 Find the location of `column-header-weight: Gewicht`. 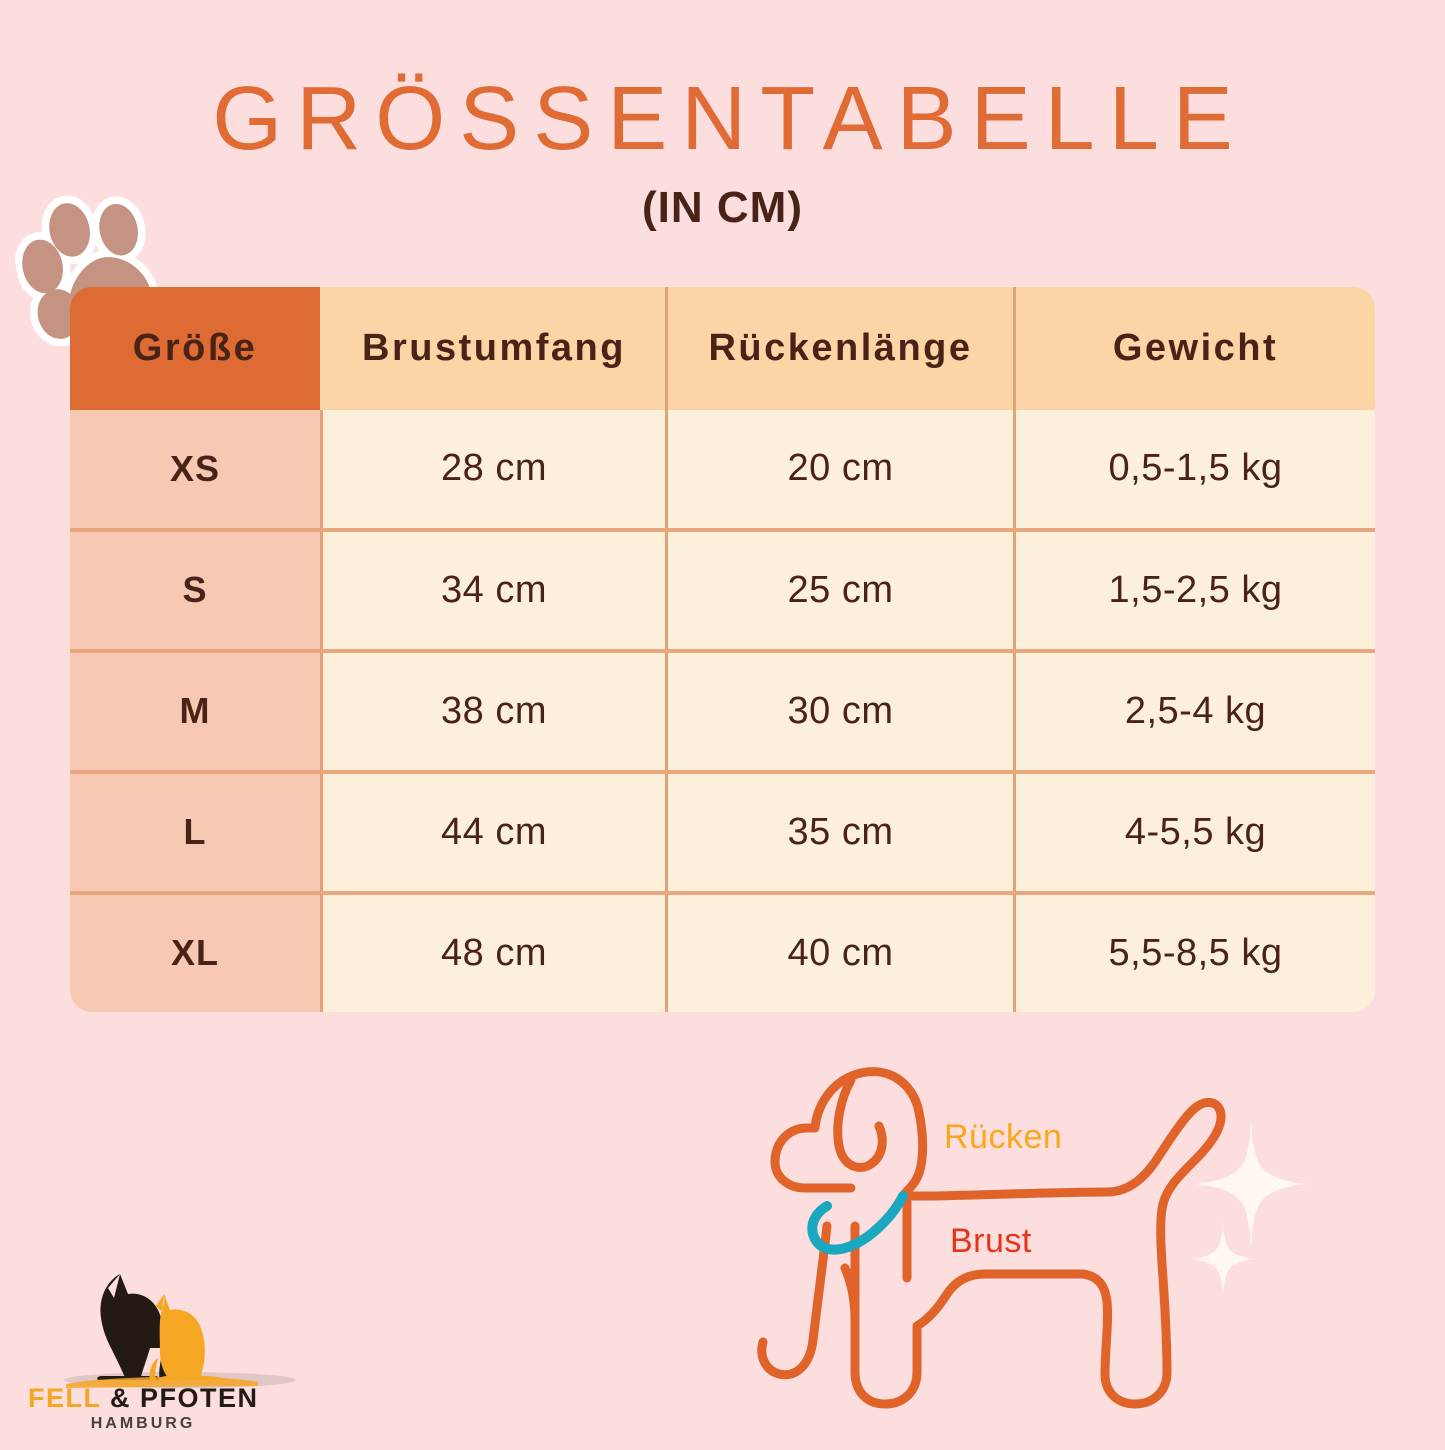

column-header-weight: Gewicht is located at coordinates (1194, 349).